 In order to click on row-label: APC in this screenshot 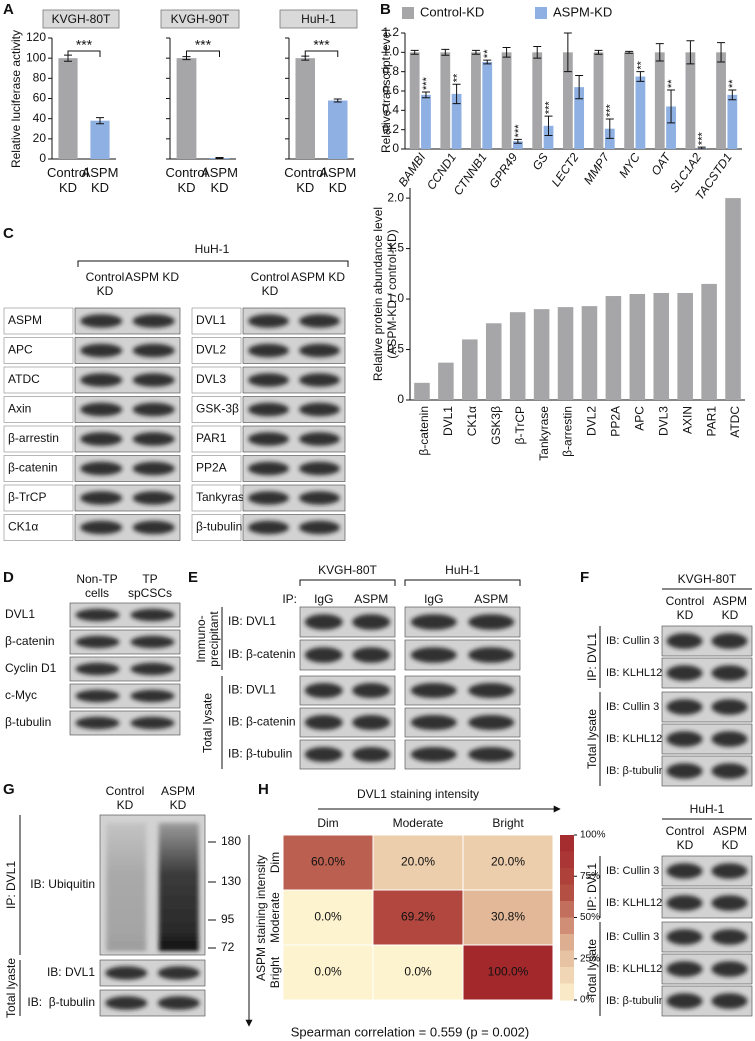, I will do `click(20, 350)`.